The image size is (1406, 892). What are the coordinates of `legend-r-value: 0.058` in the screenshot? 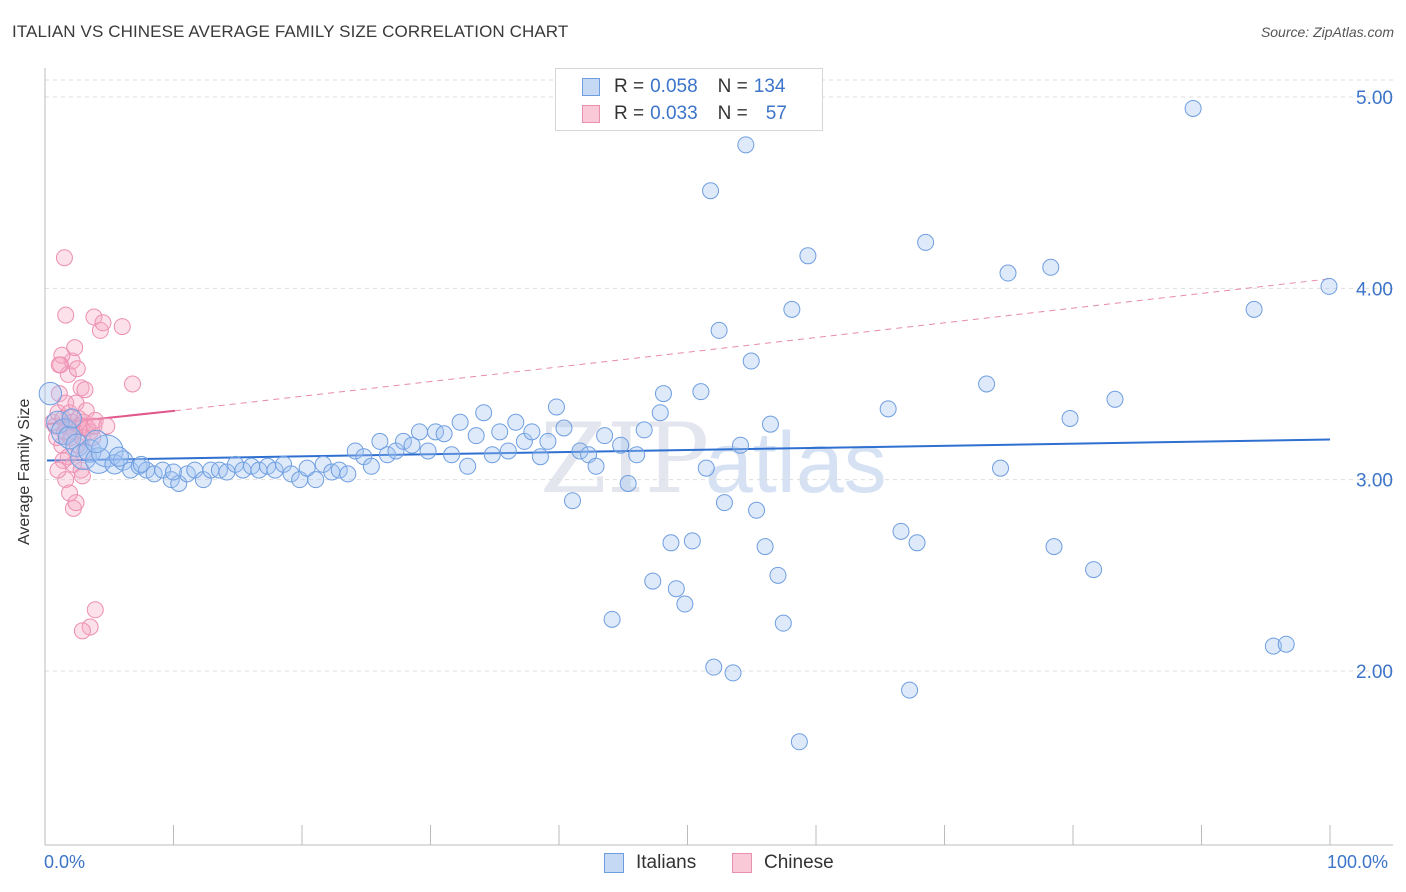 It's located at (674, 86).